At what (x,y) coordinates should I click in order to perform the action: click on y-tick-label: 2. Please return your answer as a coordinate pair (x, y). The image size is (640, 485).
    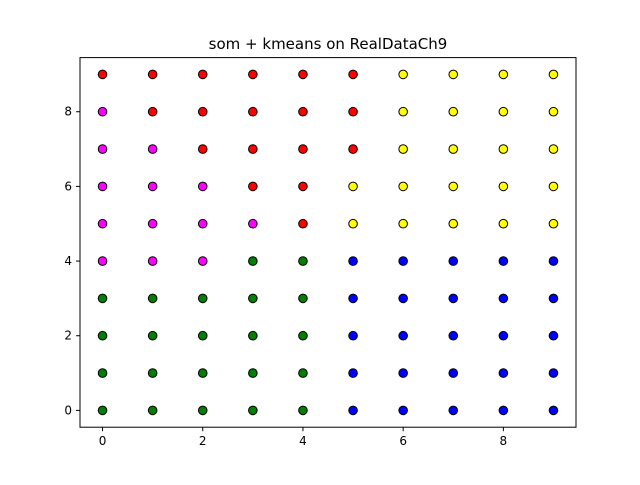
    Looking at the image, I should click on (68, 336).